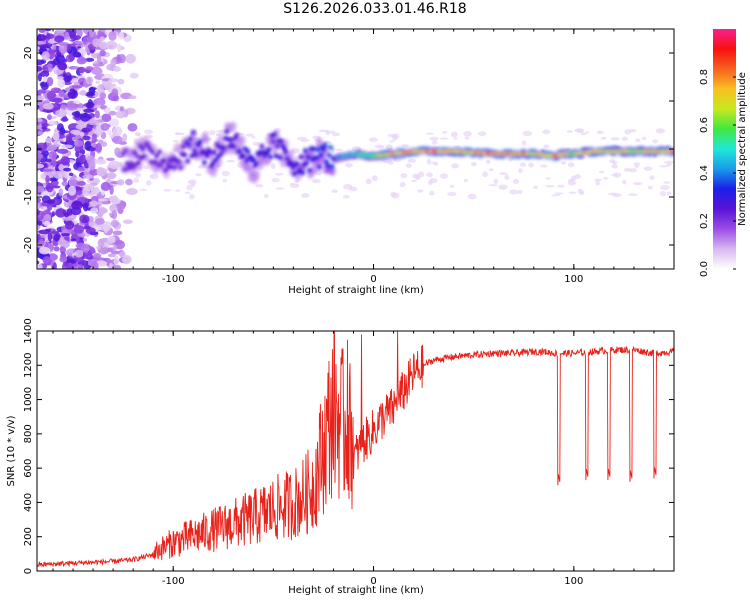 This screenshot has height=604, width=750. What do you see at coordinates (717, 173) in the screenshot?
I see `colorbar-ticks: 0.0 0.2 0.4 0.6 0.8` at bounding box center [717, 173].